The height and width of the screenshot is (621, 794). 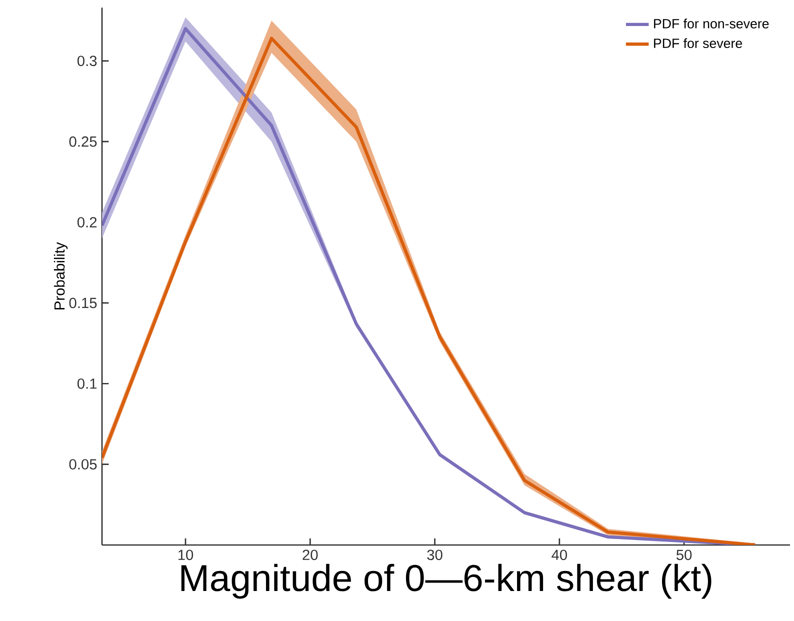 What do you see at coordinates (186, 555) in the screenshot?
I see `x-tick-label: 10` at bounding box center [186, 555].